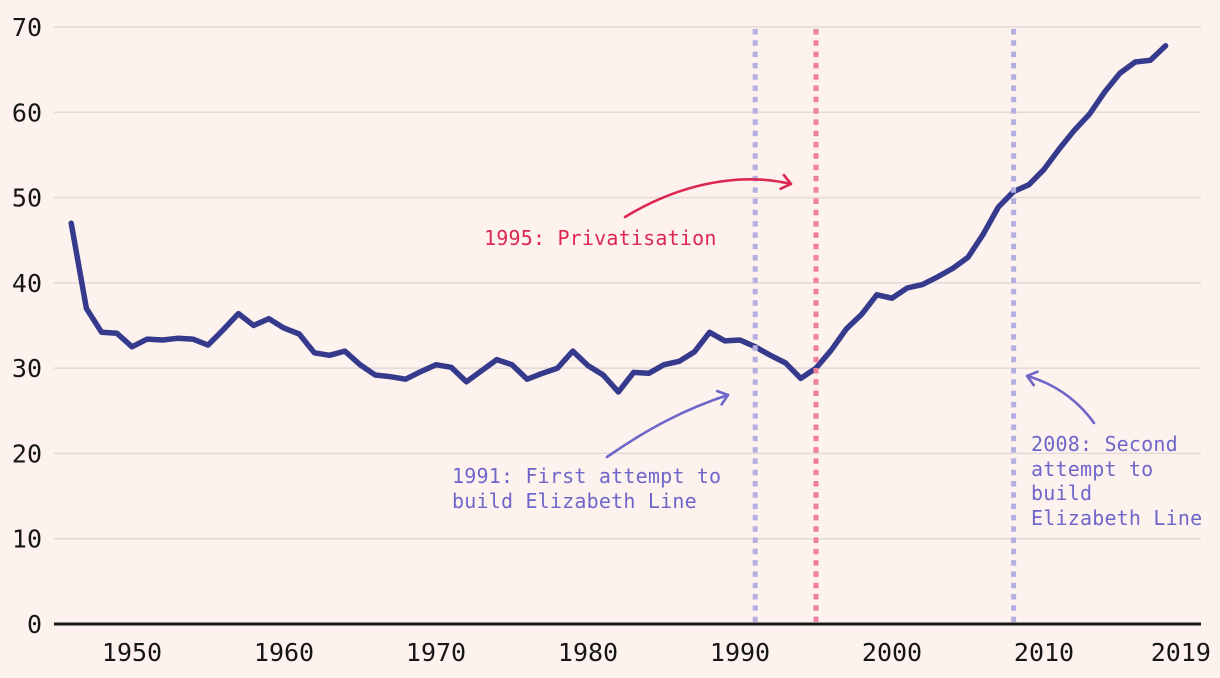  What do you see at coordinates (27, 539) in the screenshot?
I see `y-tick-10: 10` at bounding box center [27, 539].